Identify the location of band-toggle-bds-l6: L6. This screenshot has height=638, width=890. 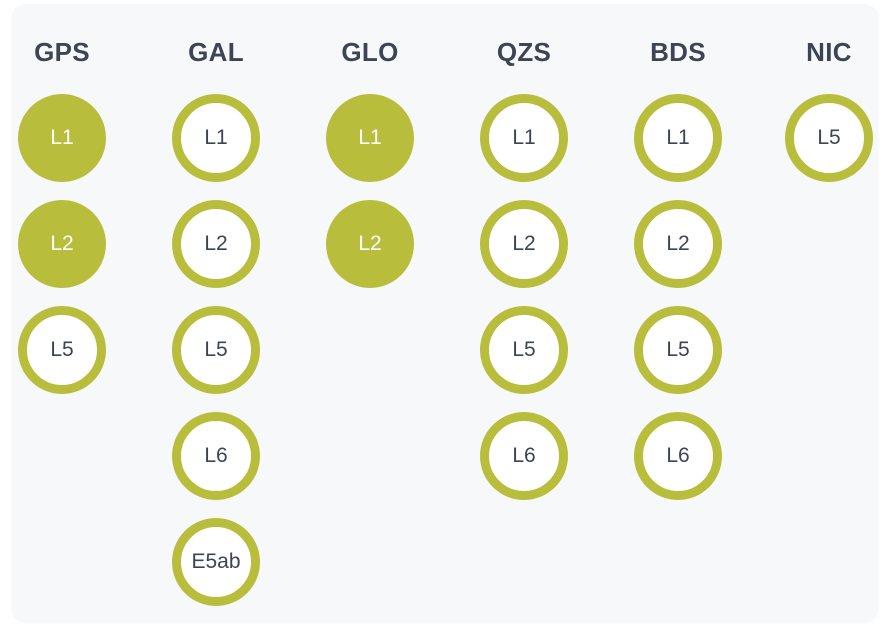
(678, 456).